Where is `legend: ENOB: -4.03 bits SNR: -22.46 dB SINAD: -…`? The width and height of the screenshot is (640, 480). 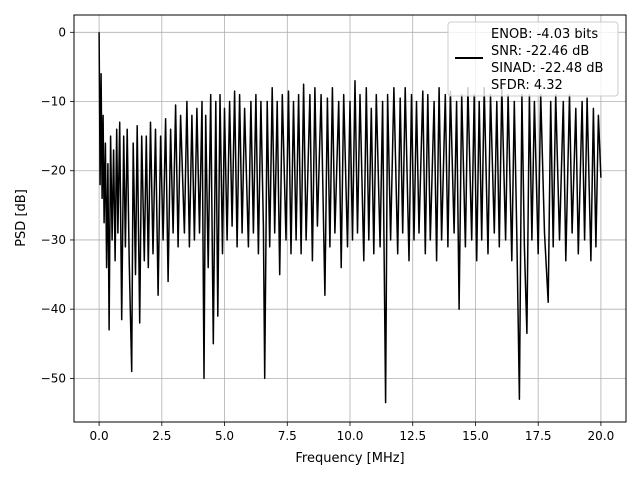
legend: ENOB: -4.03 bits SNR: -22.46 dB SINAD: -… is located at coordinates (533, 59).